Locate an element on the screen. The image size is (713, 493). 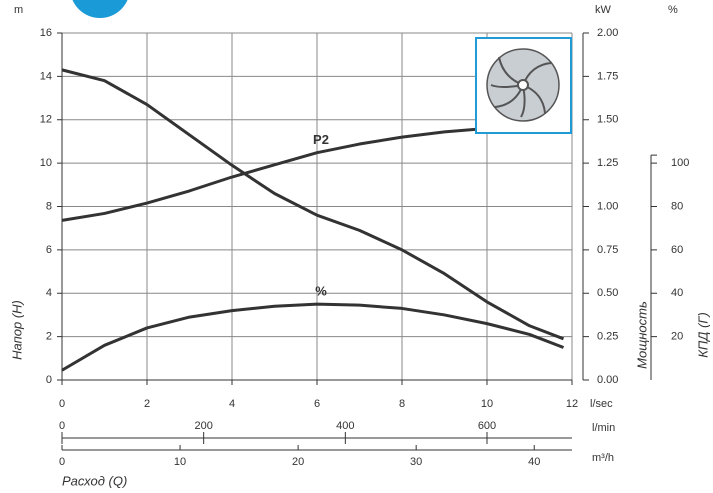
y3-label: КПД (Г) is located at coordinates (702, 335).